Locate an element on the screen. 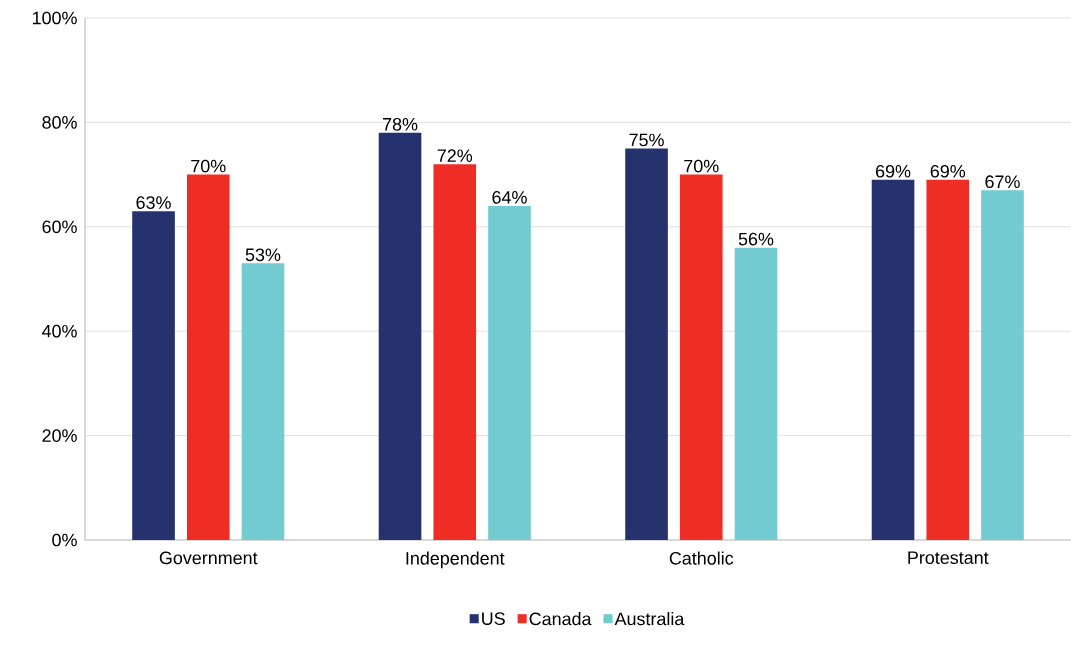 Image resolution: width=1071 pixels, height=662 pixels. data-label: 72% is located at coordinates (455, 155).